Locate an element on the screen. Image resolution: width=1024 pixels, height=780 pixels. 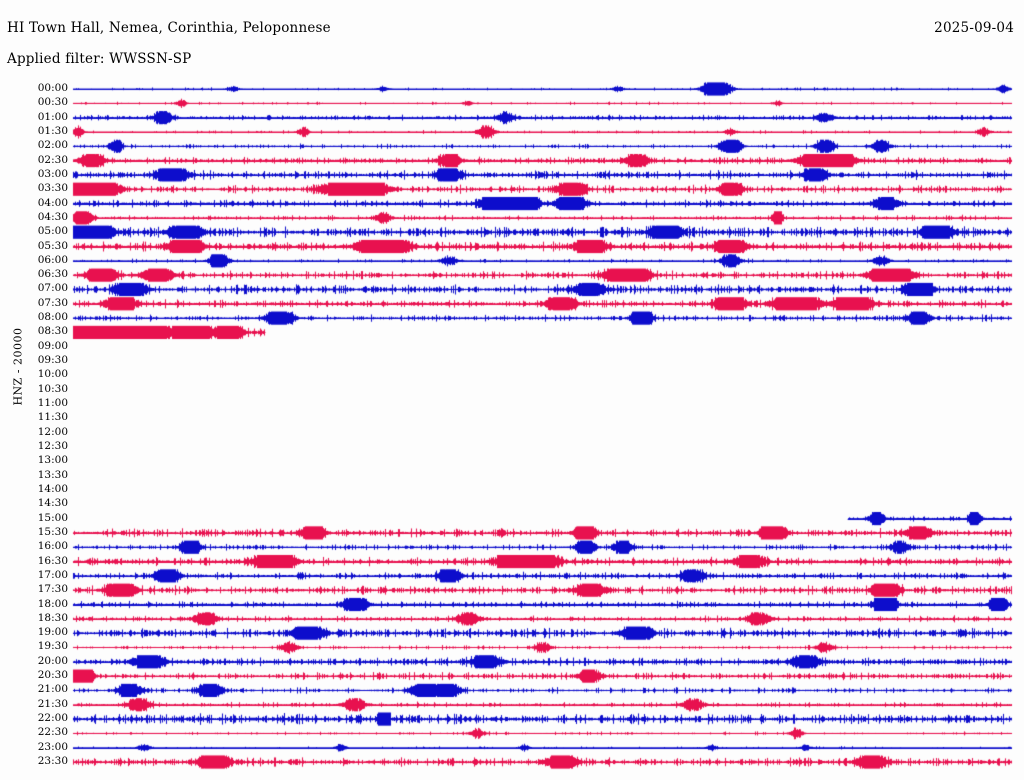
time-tick-1530: 15:30 is located at coordinates (52, 531).